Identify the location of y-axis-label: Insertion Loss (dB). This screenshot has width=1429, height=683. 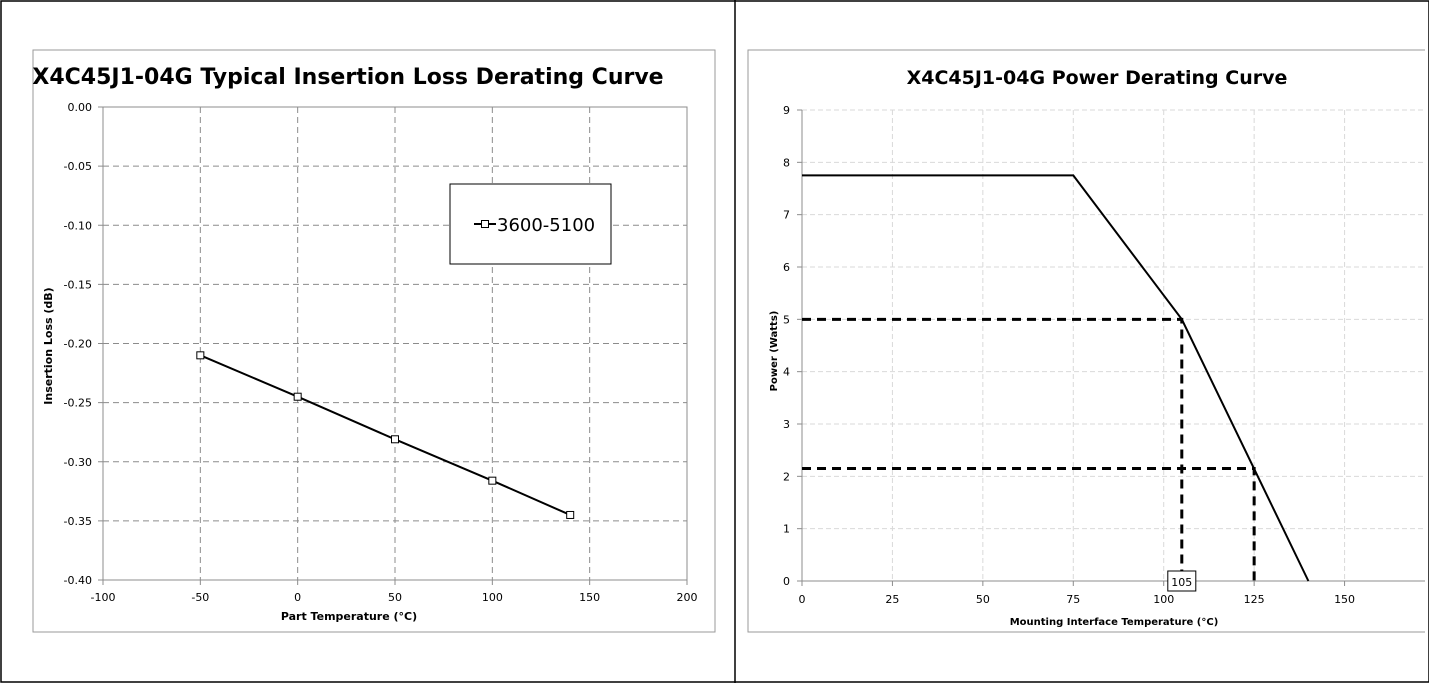
(48, 345).